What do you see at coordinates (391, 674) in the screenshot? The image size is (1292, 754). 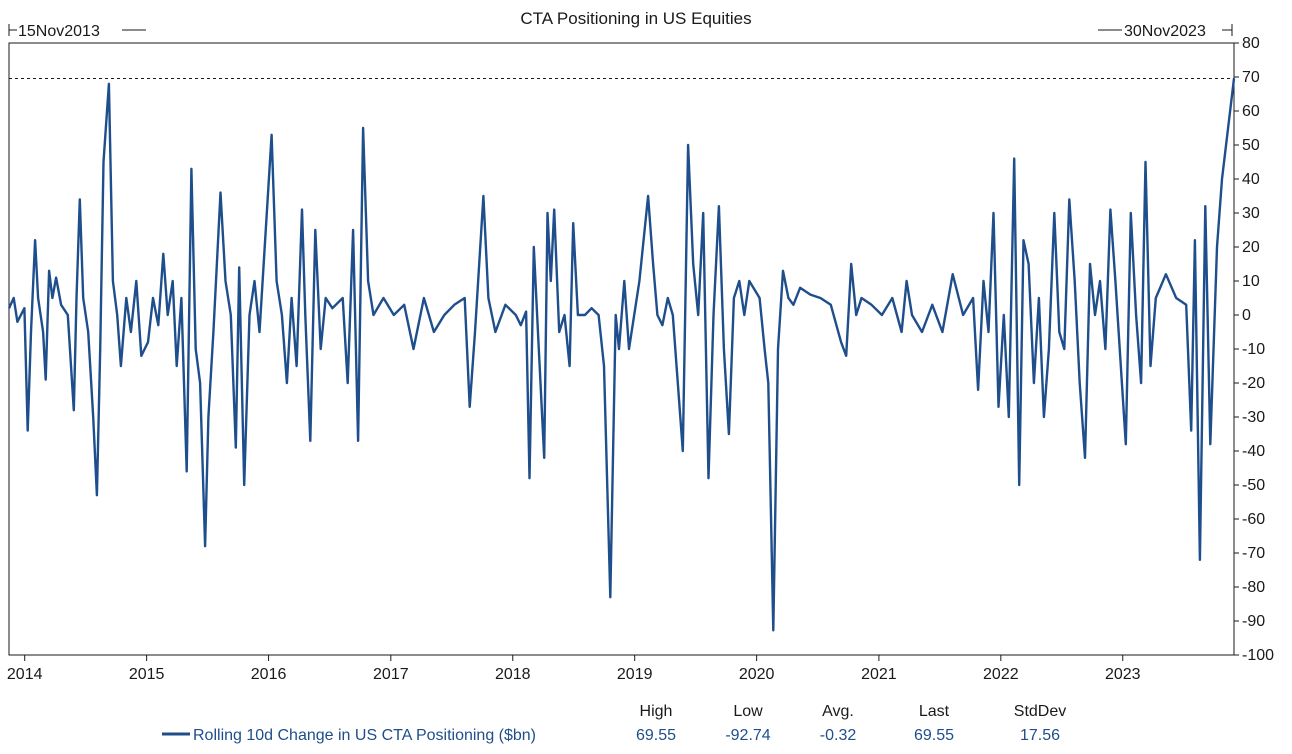 I see `x-tick-label: 2017` at bounding box center [391, 674].